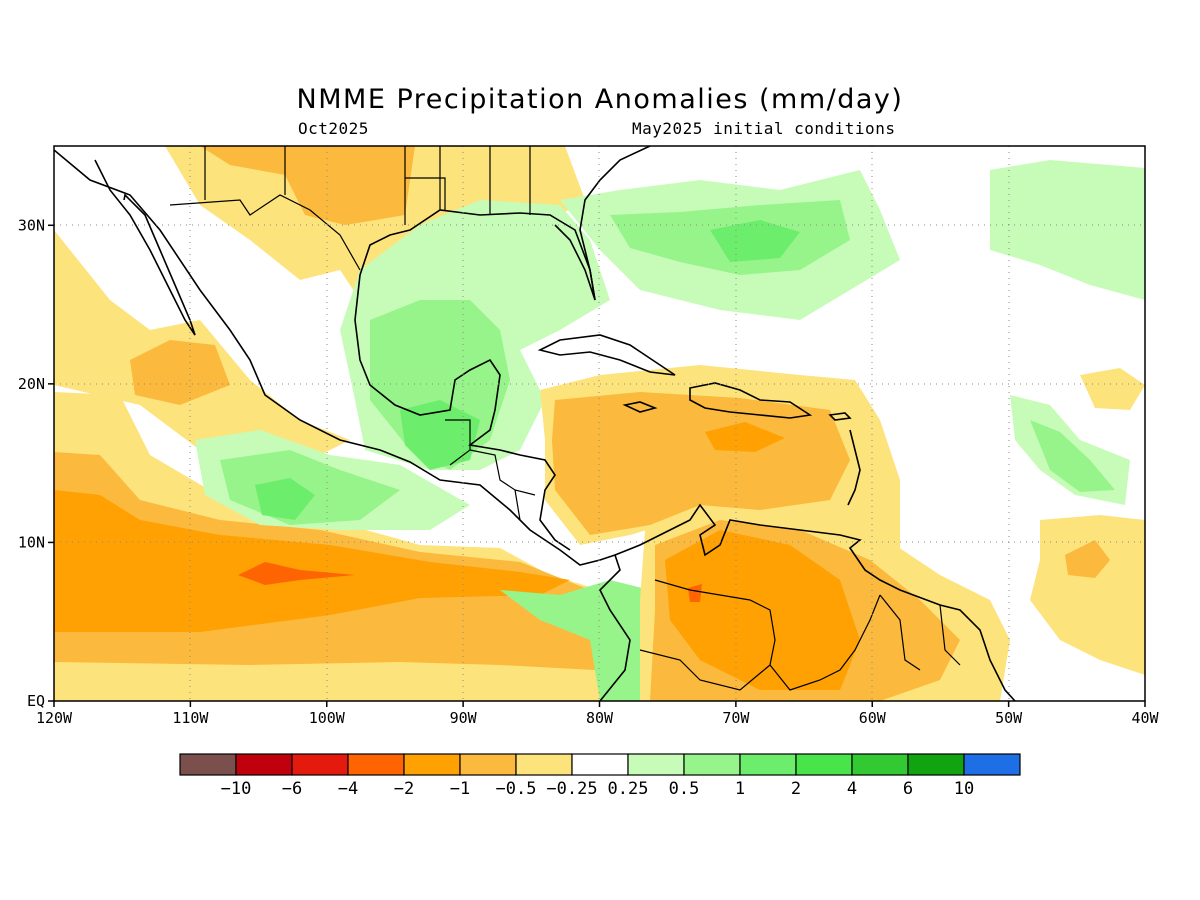 This screenshot has height=900, width=1200. Describe the element at coordinates (36, 701) in the screenshot. I see `y-tick-label: EQ` at that location.